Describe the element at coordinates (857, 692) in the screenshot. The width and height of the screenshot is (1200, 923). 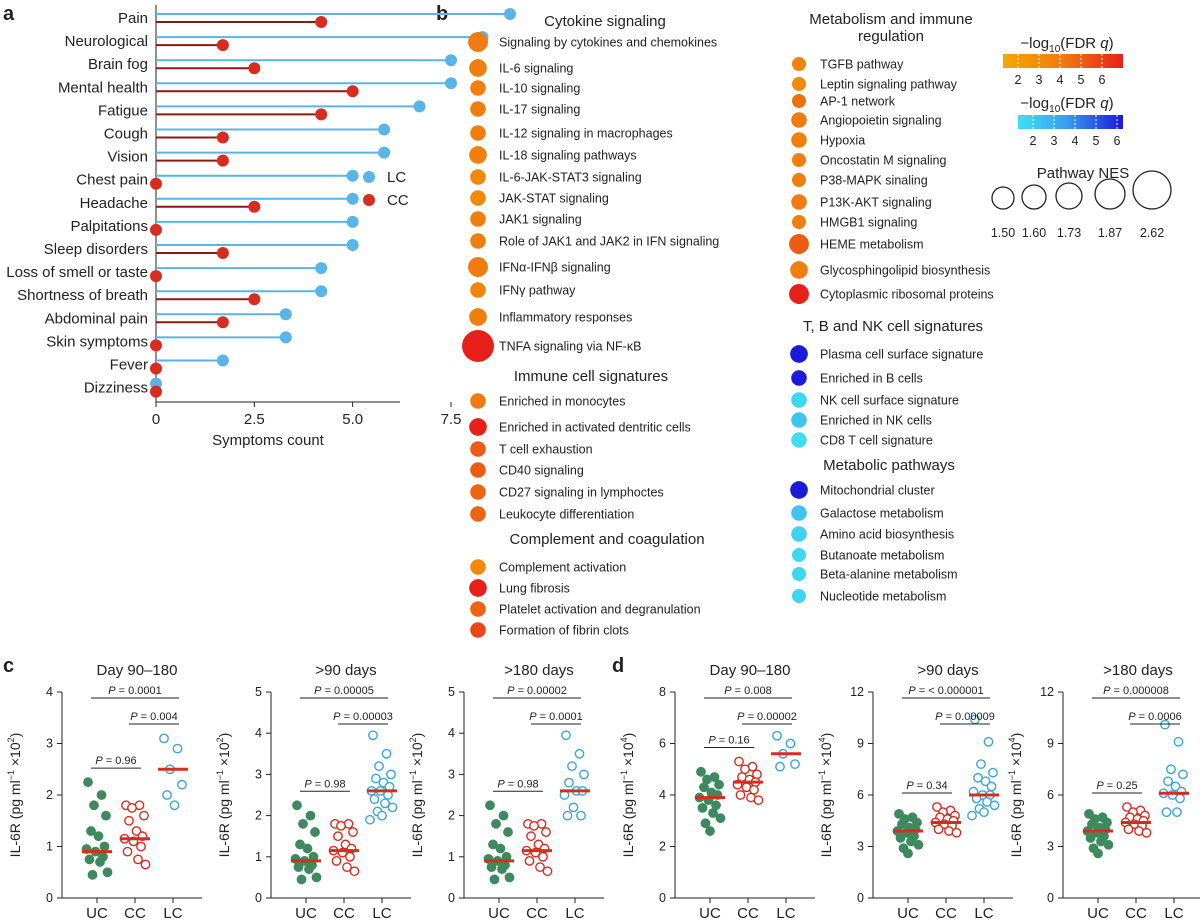
I see `plot-d-5-y-tick-label-4: 12` at that location.